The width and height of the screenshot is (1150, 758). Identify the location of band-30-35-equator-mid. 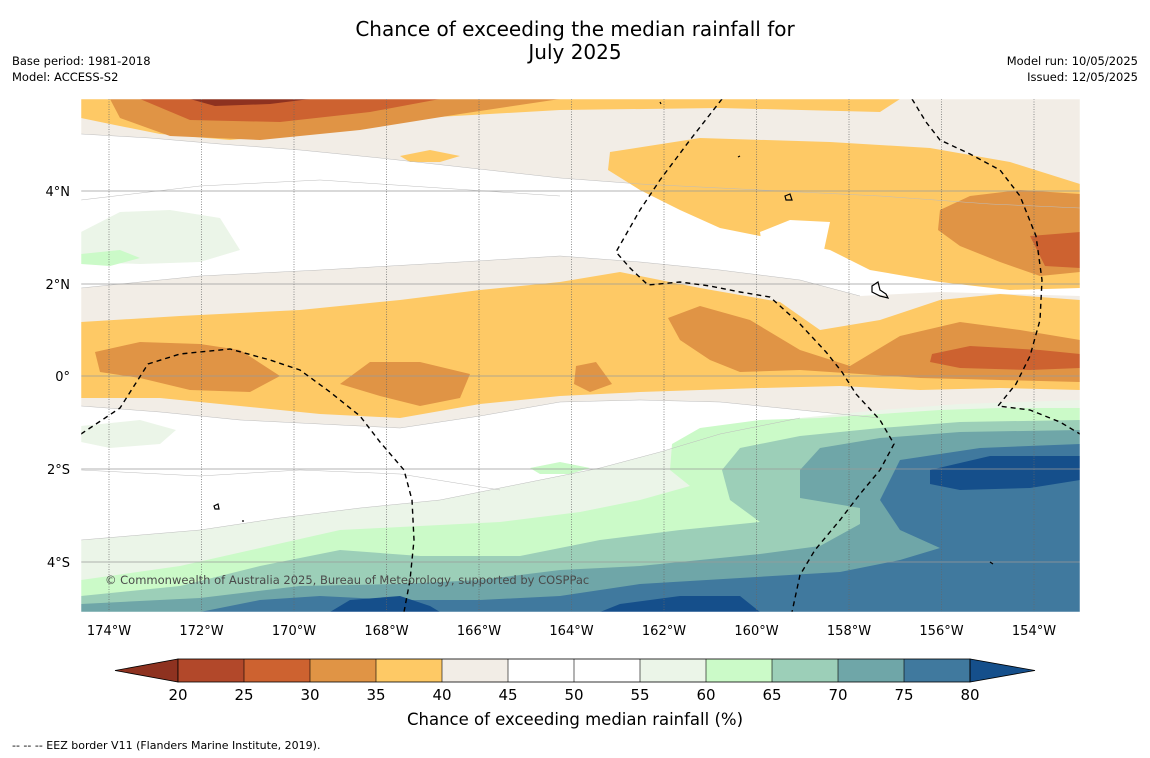
(405, 384).